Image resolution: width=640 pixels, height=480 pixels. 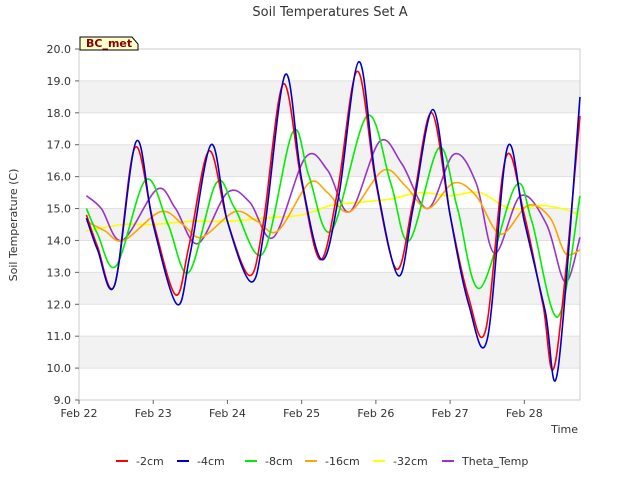 I want to click on y-tick-label: 13.0, so click(x=59, y=272).